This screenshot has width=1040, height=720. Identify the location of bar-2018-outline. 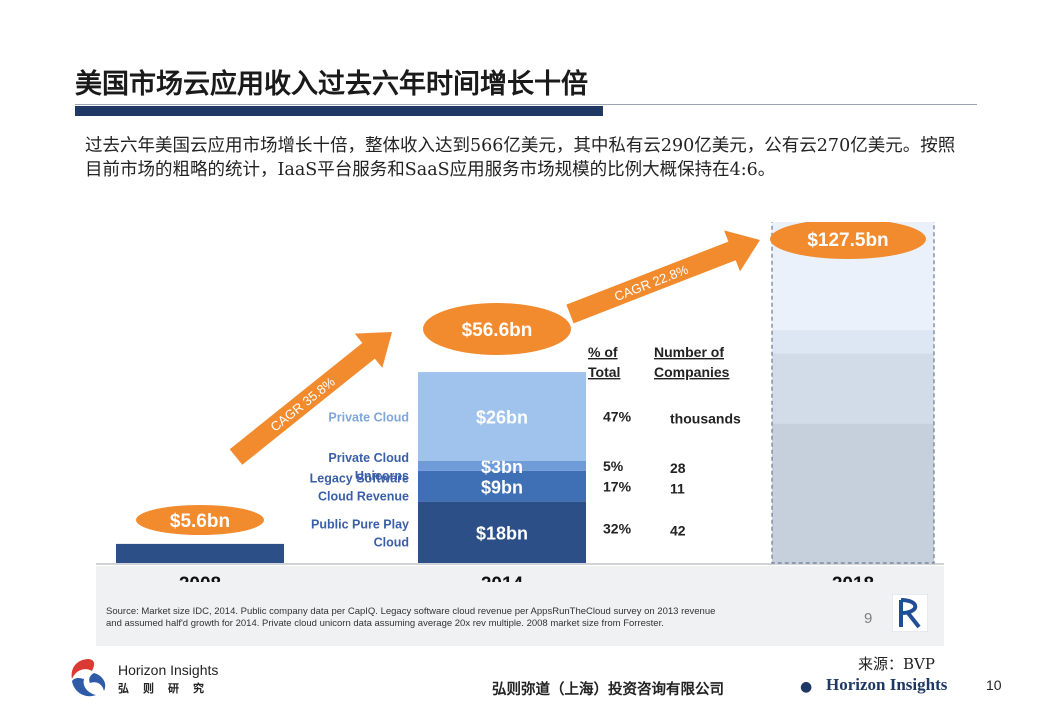
(853, 393).